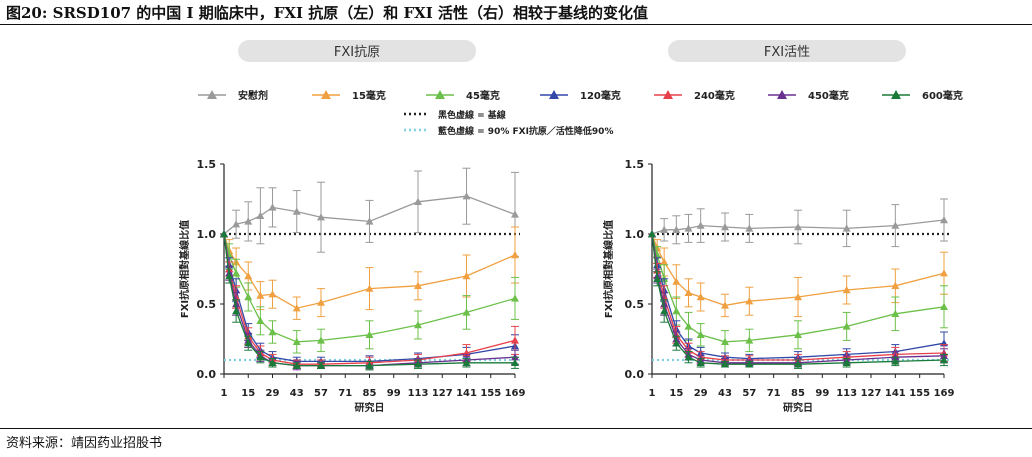 The height and width of the screenshot is (457, 1032). Describe the element at coordinates (652, 393) in the screenshot. I see `panel-2-x-tick-label-1: 1` at that location.